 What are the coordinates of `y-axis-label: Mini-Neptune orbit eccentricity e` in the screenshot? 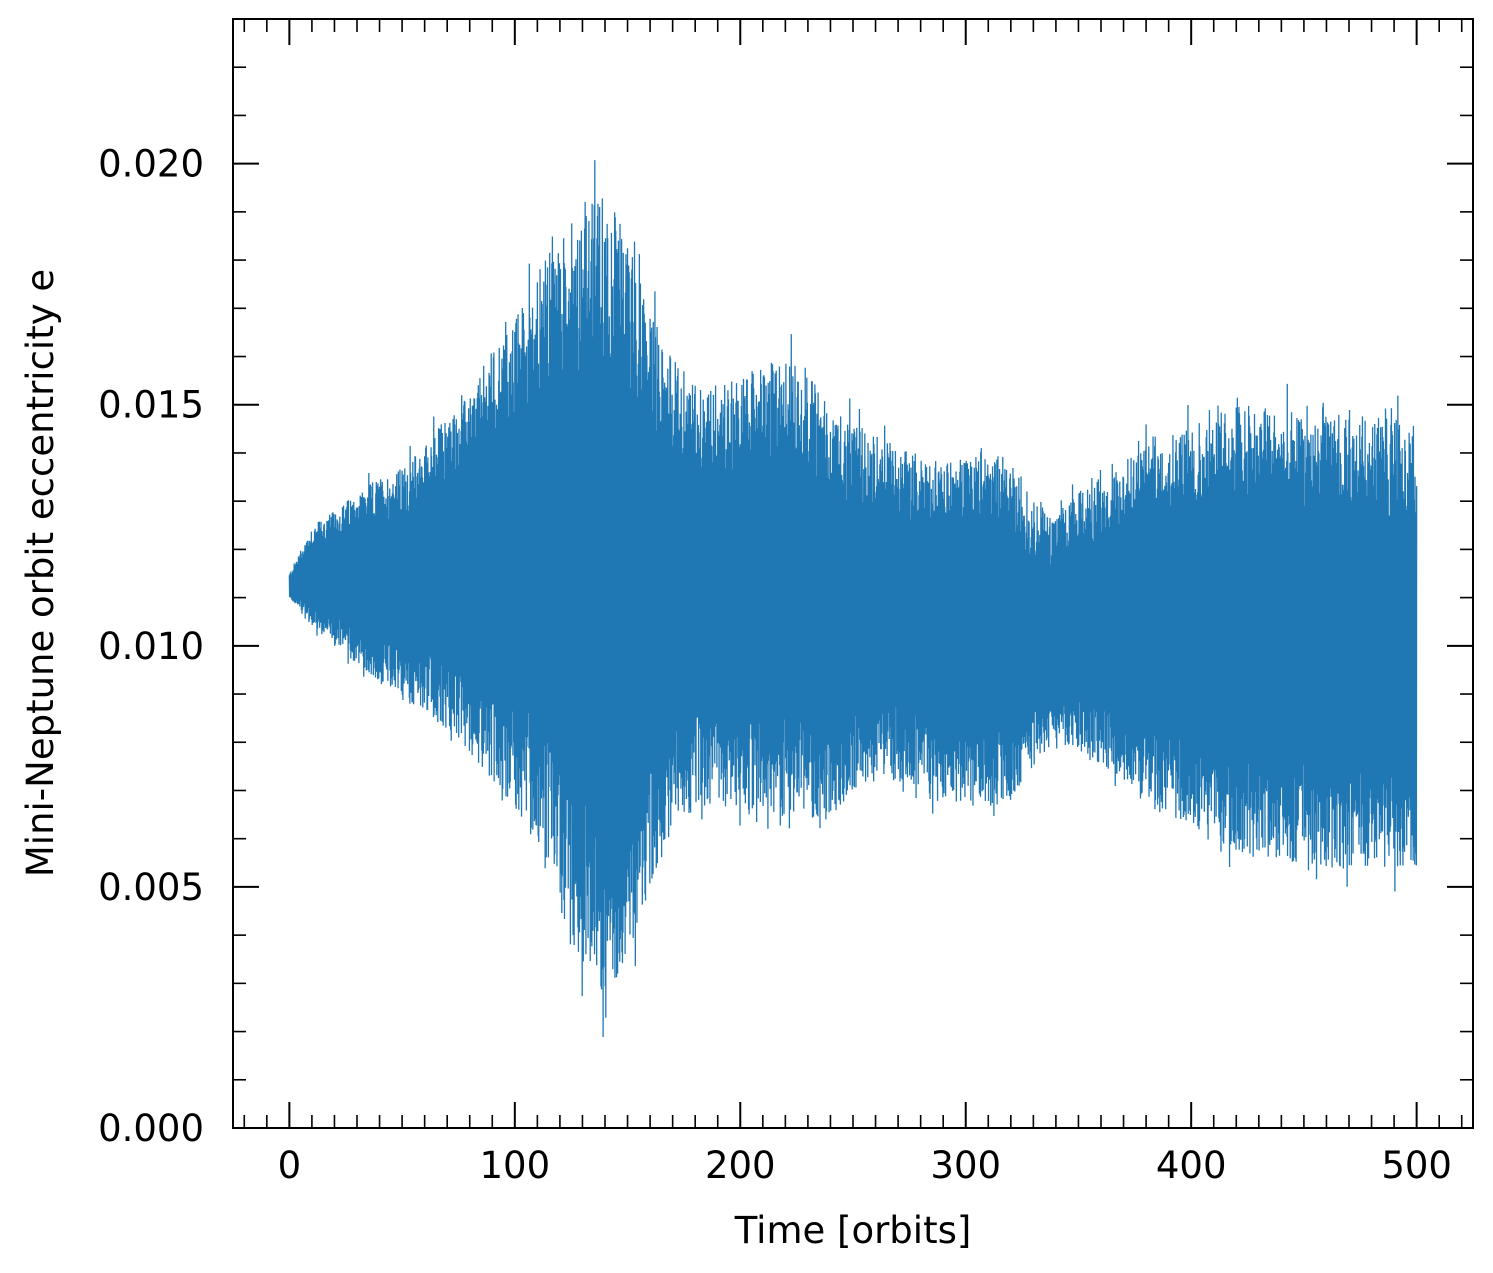 It's located at (40, 573).